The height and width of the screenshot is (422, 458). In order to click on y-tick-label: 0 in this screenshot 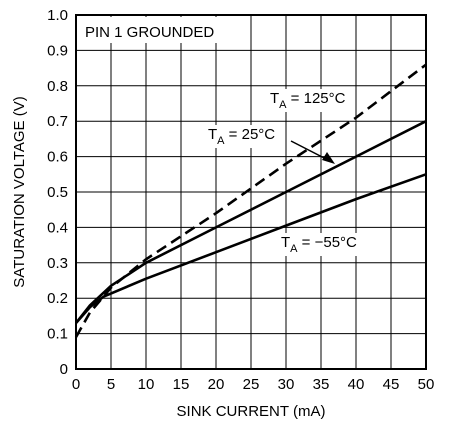, I will do `click(64, 369)`.